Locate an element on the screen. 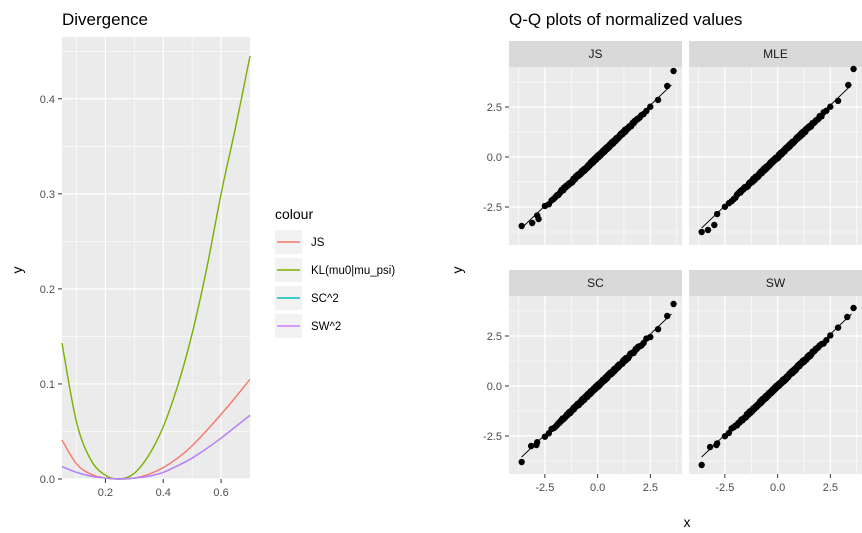 The image size is (862, 533). divergence-title: Divergence is located at coordinates (105, 19).